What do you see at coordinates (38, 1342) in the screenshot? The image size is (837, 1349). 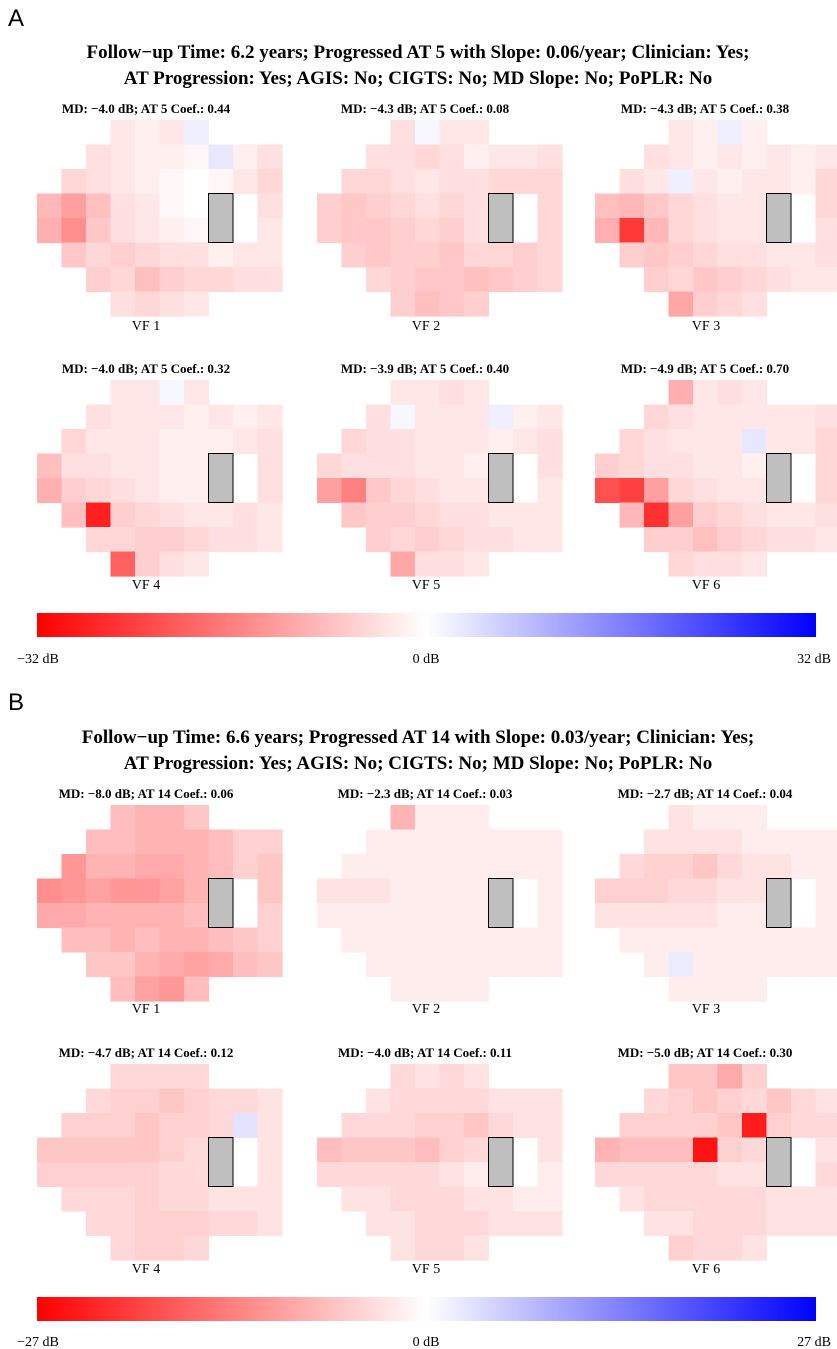 I see `colorbar-min-label: −27 dB` at bounding box center [38, 1342].